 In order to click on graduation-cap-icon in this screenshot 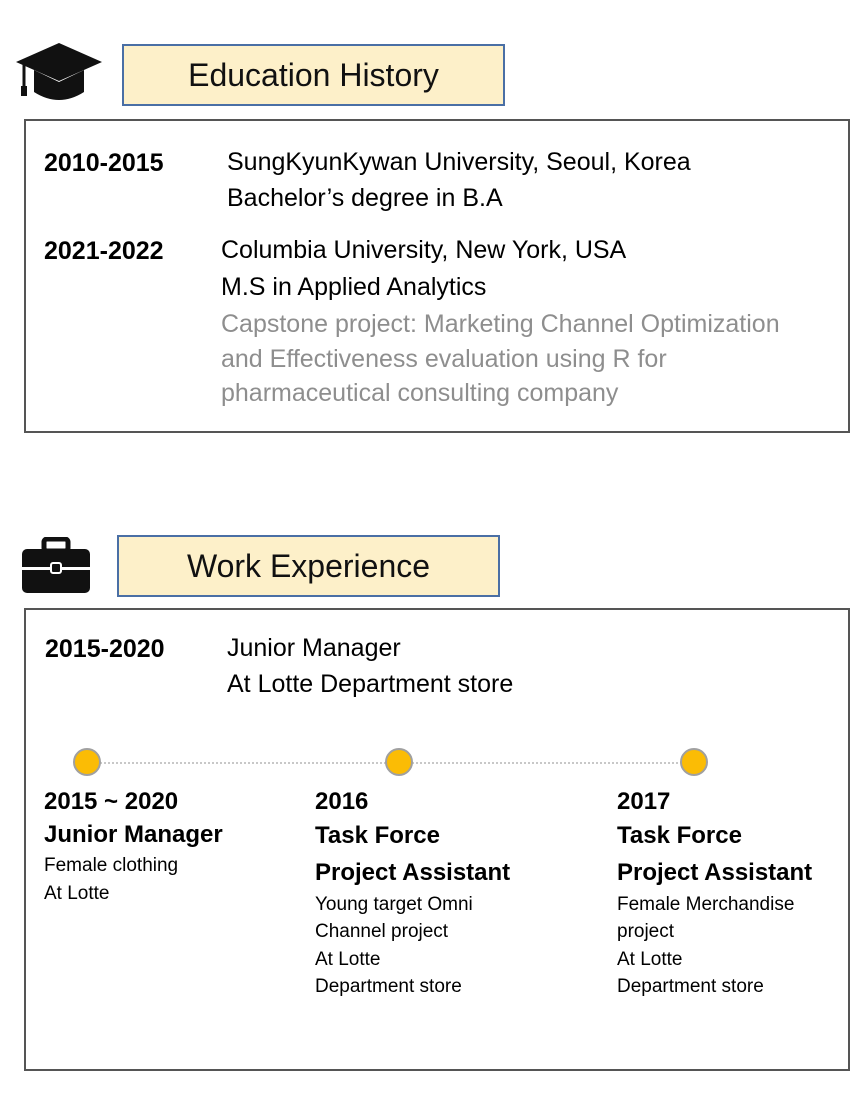, I will do `click(59, 71)`.